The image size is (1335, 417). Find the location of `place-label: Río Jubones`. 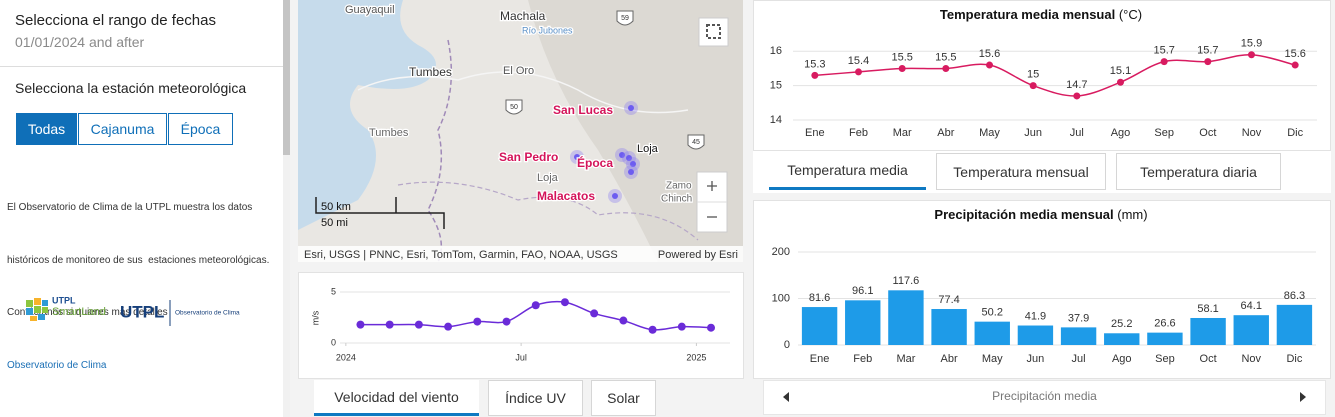

place-label: Río Jubones is located at coordinates (547, 30).